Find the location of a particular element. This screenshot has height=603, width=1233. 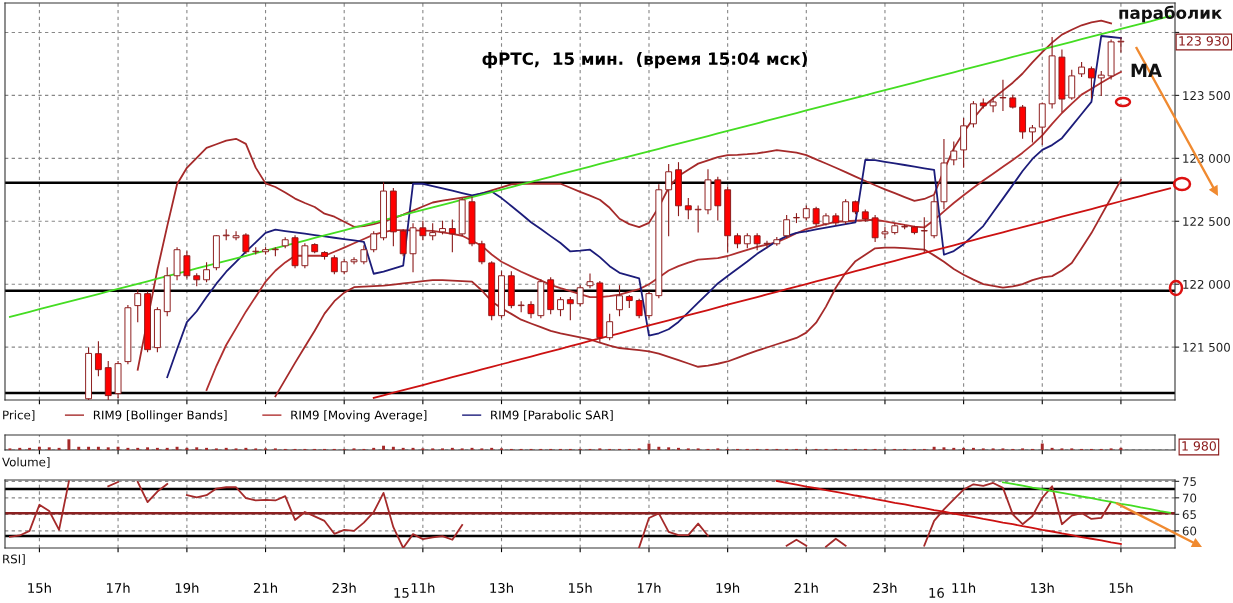

text: Volume] is located at coordinates (26, 462).